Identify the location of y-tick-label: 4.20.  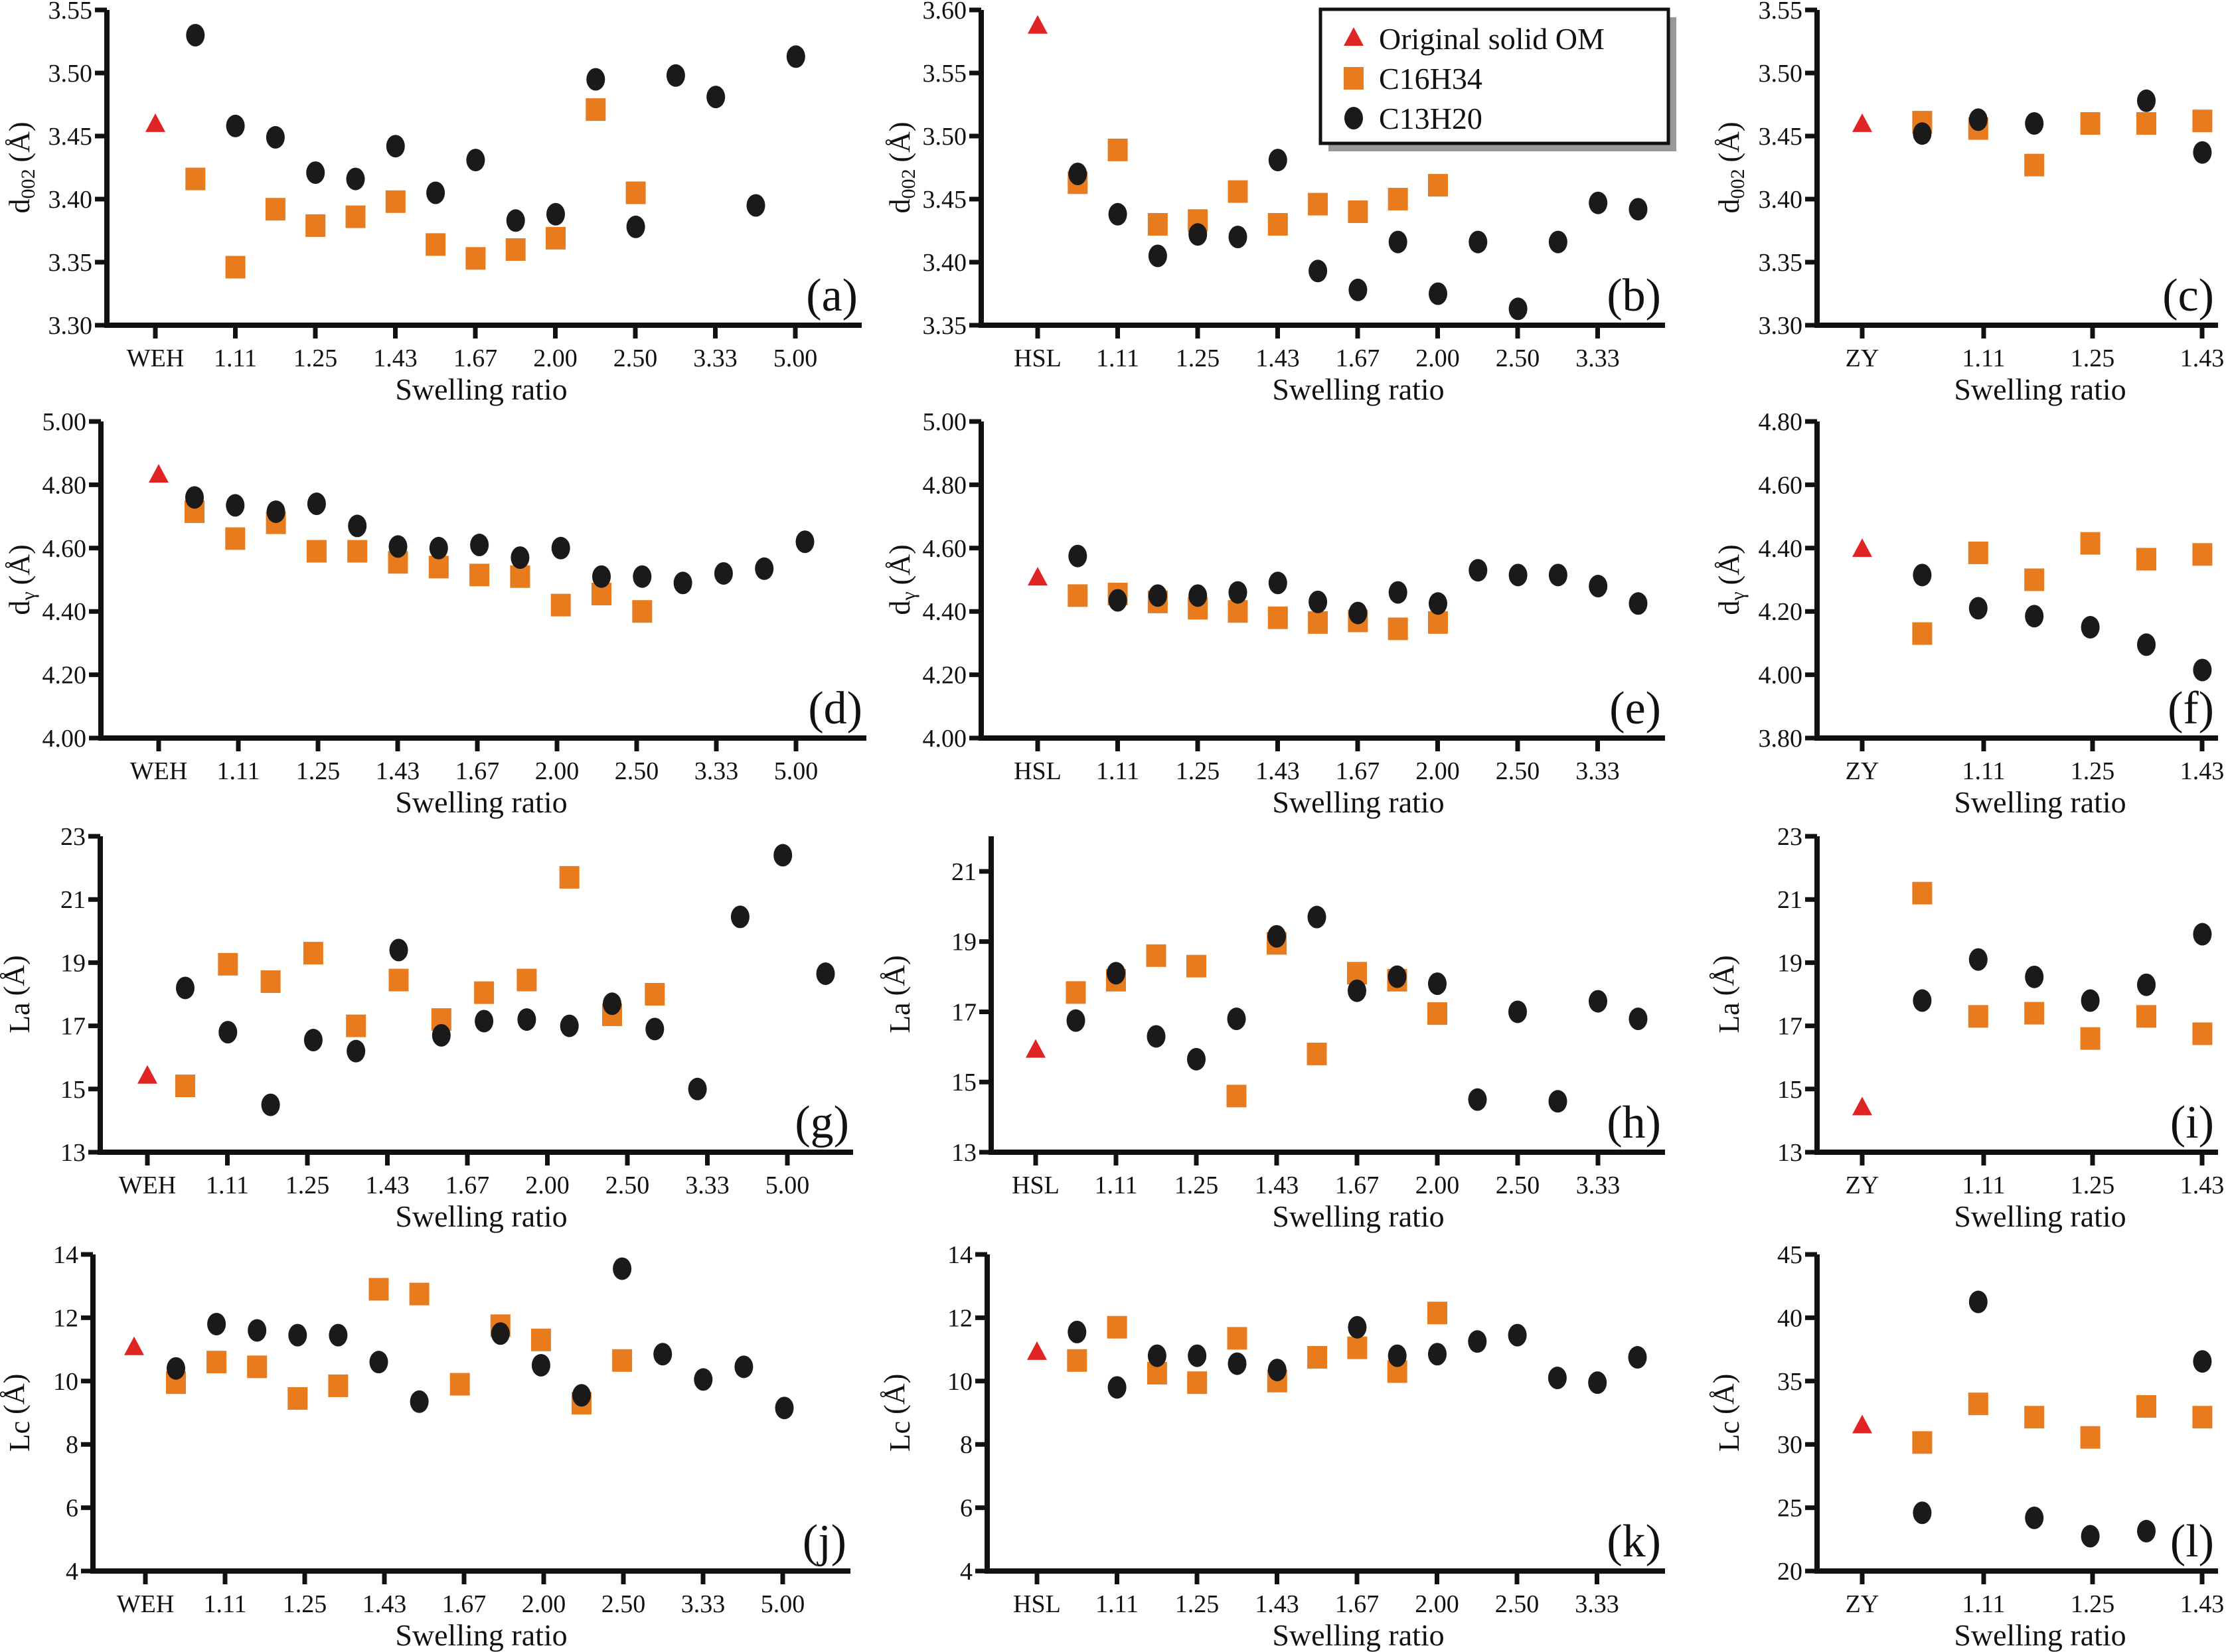
(945, 676).